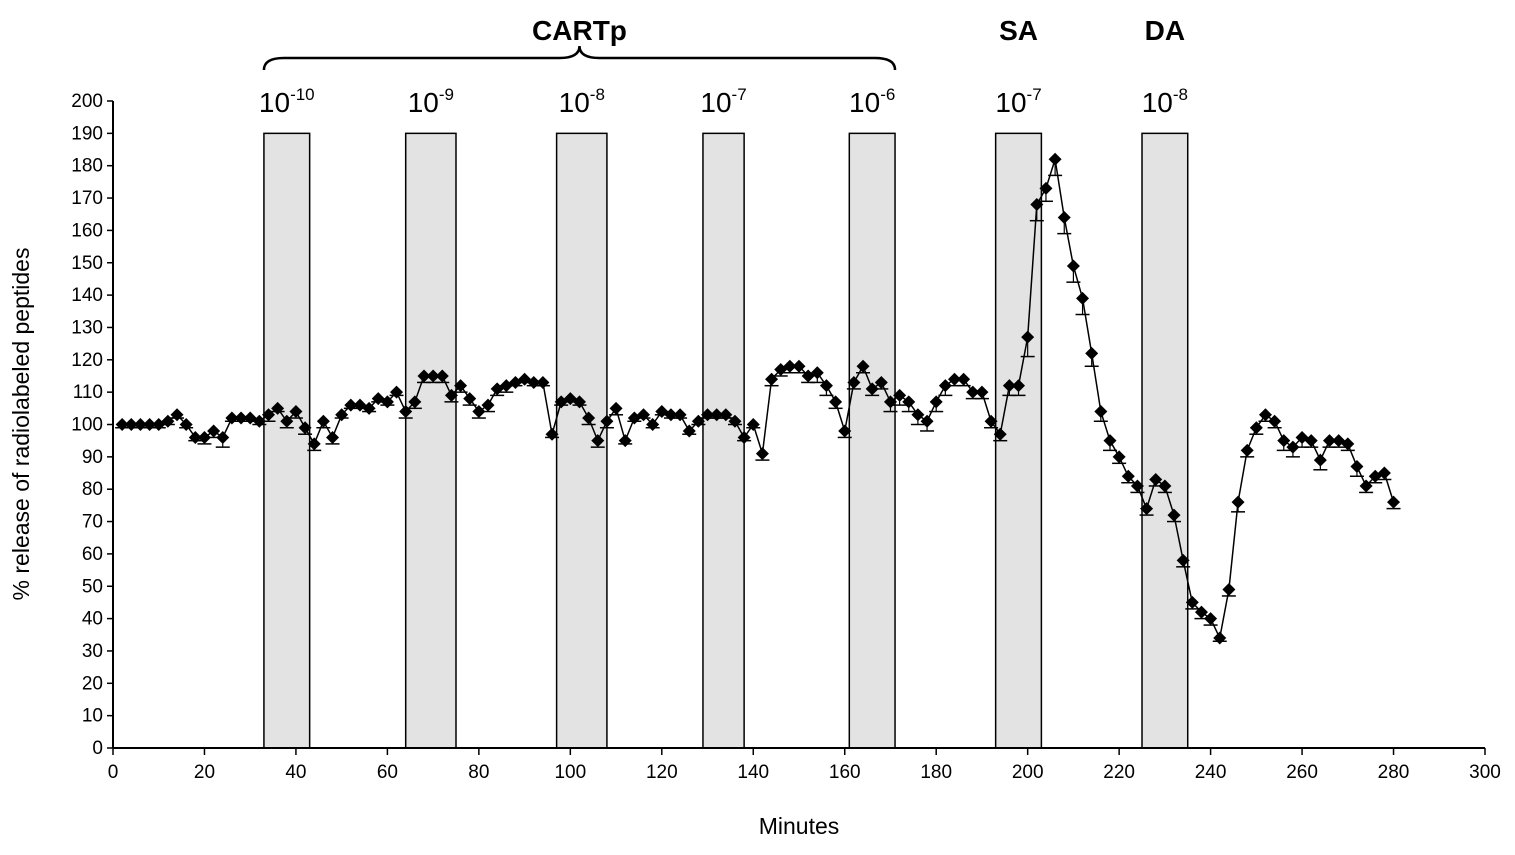 This screenshot has height=855, width=1515. I want to click on x-tick-label: 100, so click(570, 772).